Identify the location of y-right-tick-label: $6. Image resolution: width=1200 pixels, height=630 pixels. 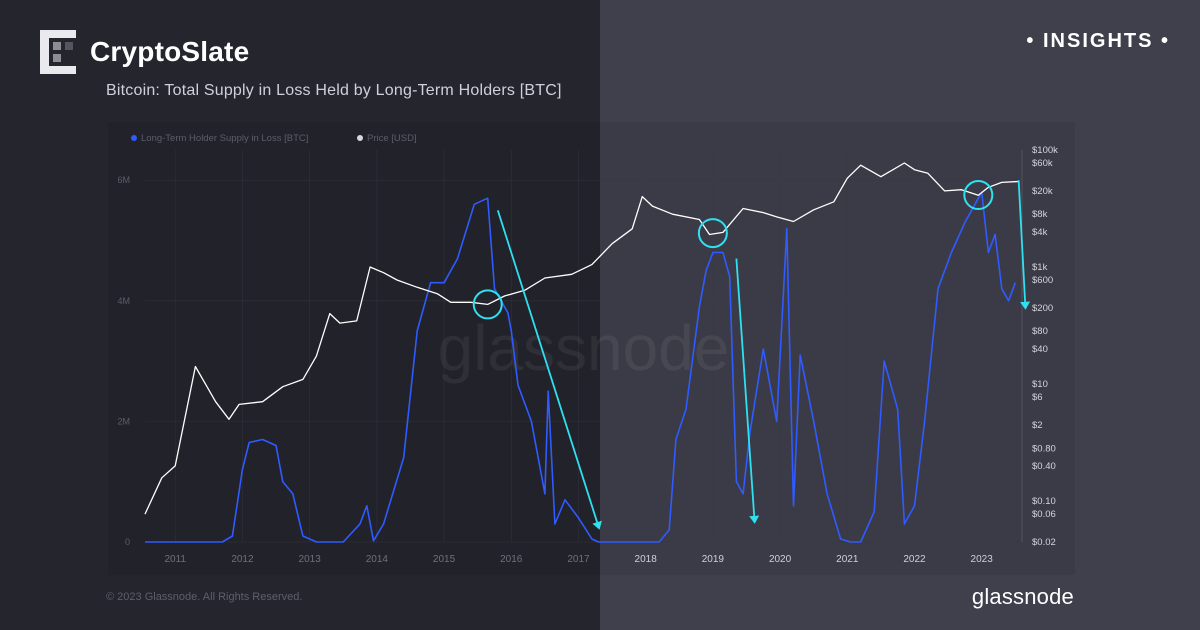
(1037, 397).